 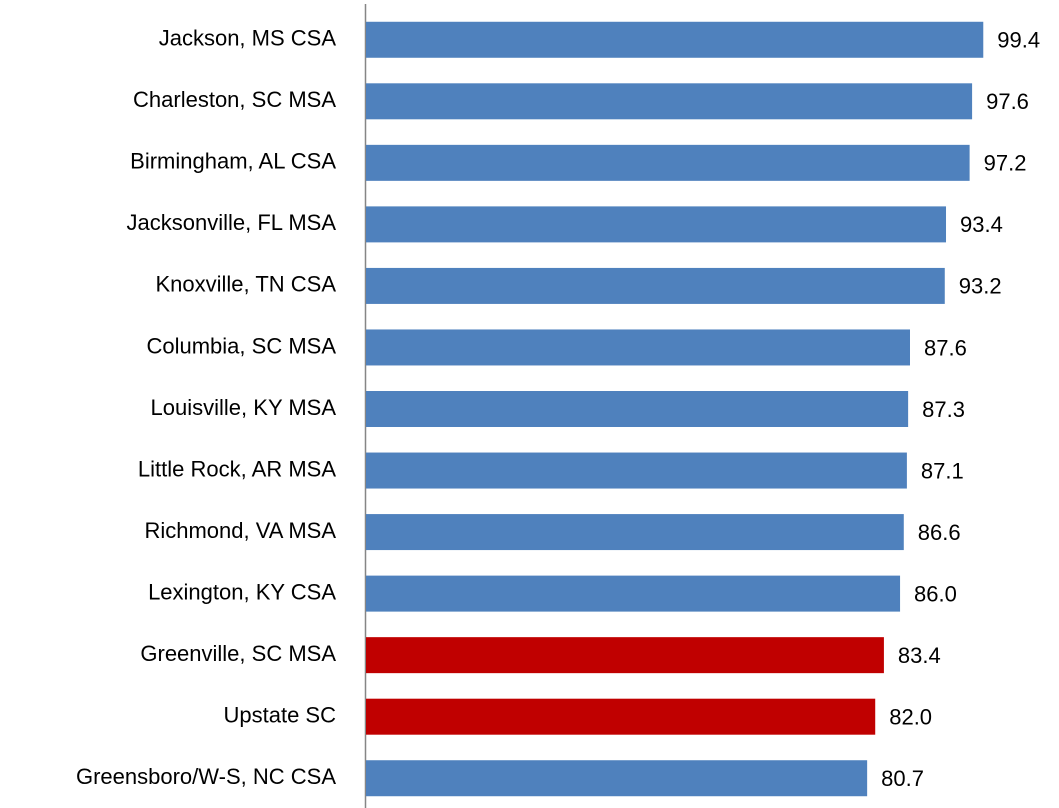 I want to click on value-label: 80.7, so click(x=902, y=778).